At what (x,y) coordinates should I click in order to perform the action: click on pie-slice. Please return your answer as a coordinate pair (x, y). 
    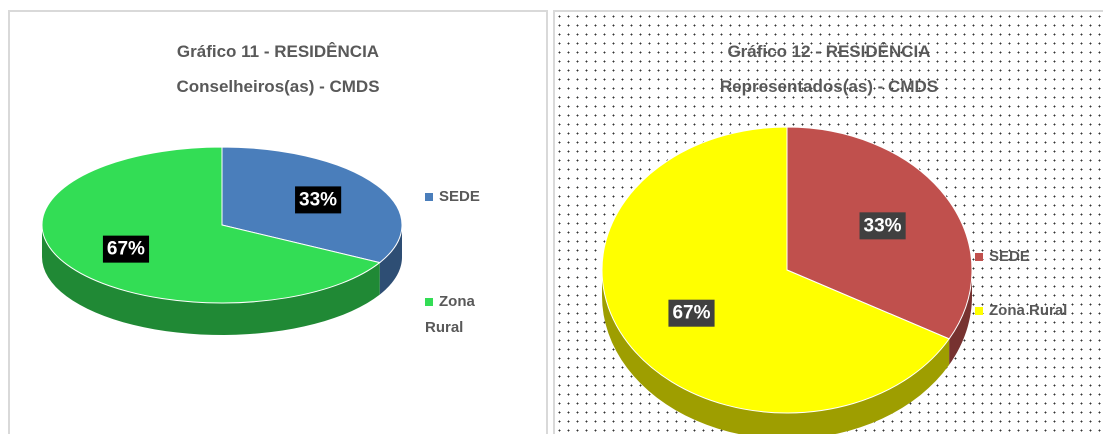
    Looking at the image, I should click on (211, 225).